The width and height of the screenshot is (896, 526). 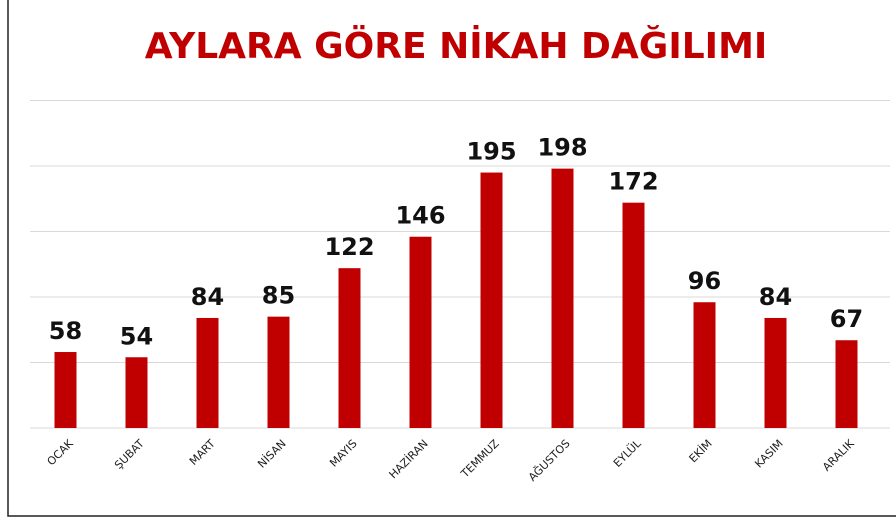 What do you see at coordinates (65, 331) in the screenshot?
I see `data-label: 58` at bounding box center [65, 331].